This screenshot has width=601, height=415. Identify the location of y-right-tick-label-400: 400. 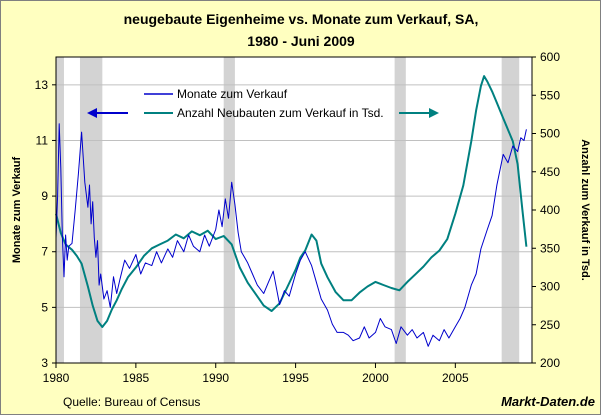
(550, 210).